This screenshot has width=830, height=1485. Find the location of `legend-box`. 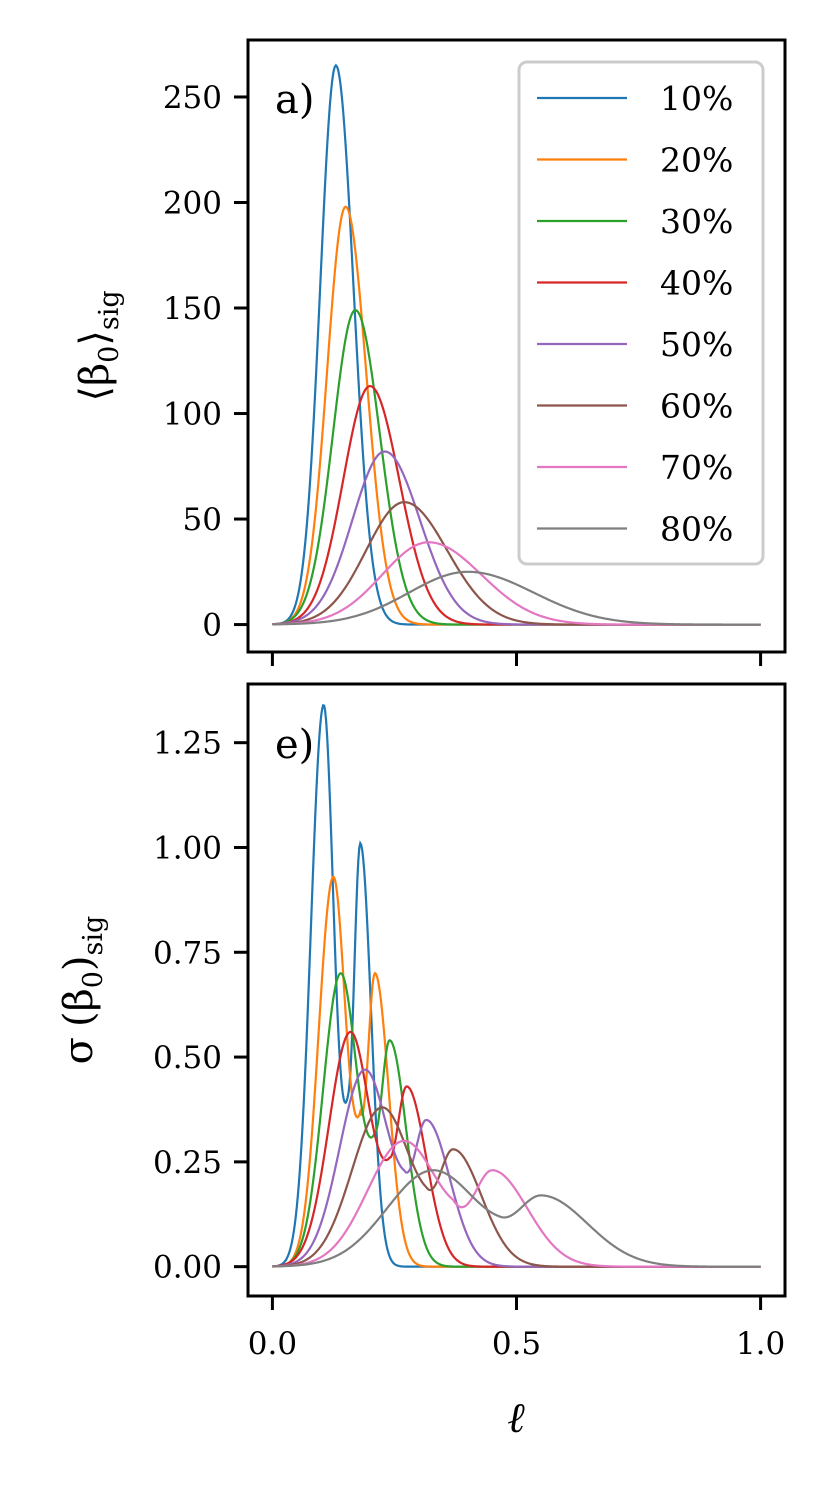

legend-box is located at coordinates (641, 313).